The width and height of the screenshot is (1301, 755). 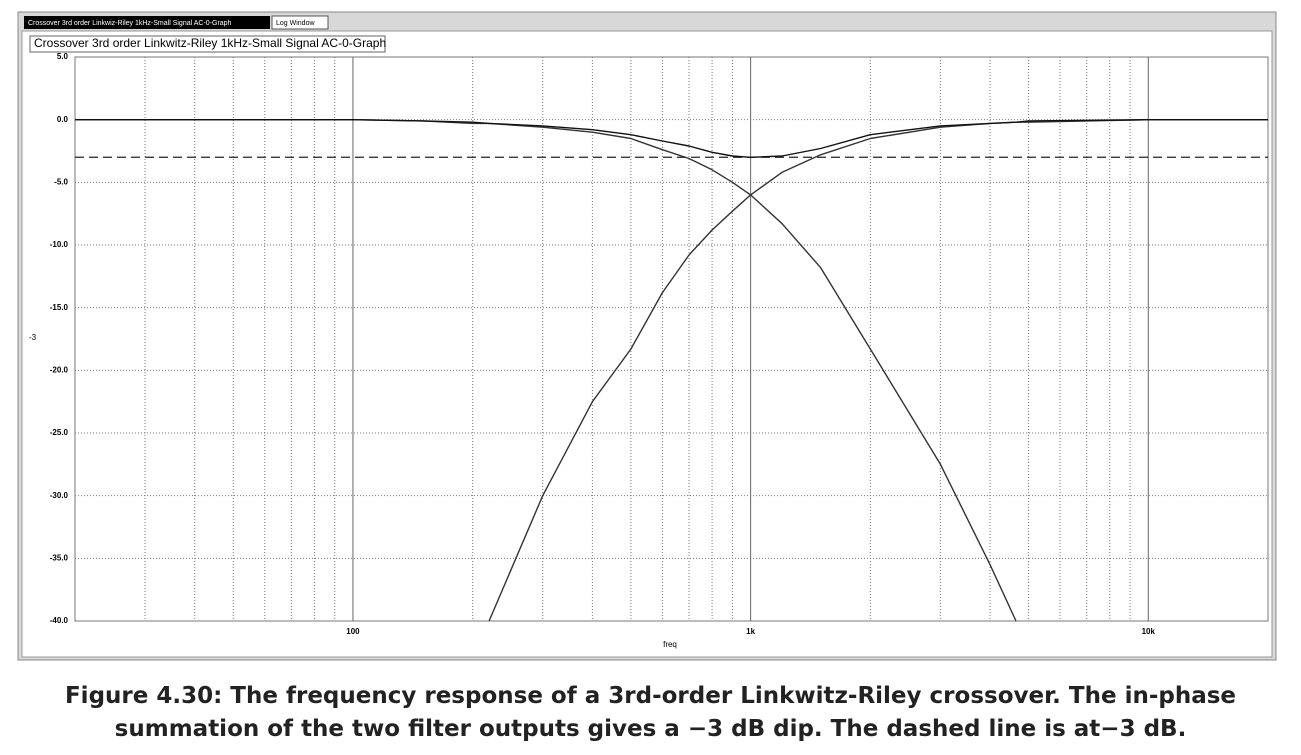 I want to click on graph-tab, so click(x=207, y=44).